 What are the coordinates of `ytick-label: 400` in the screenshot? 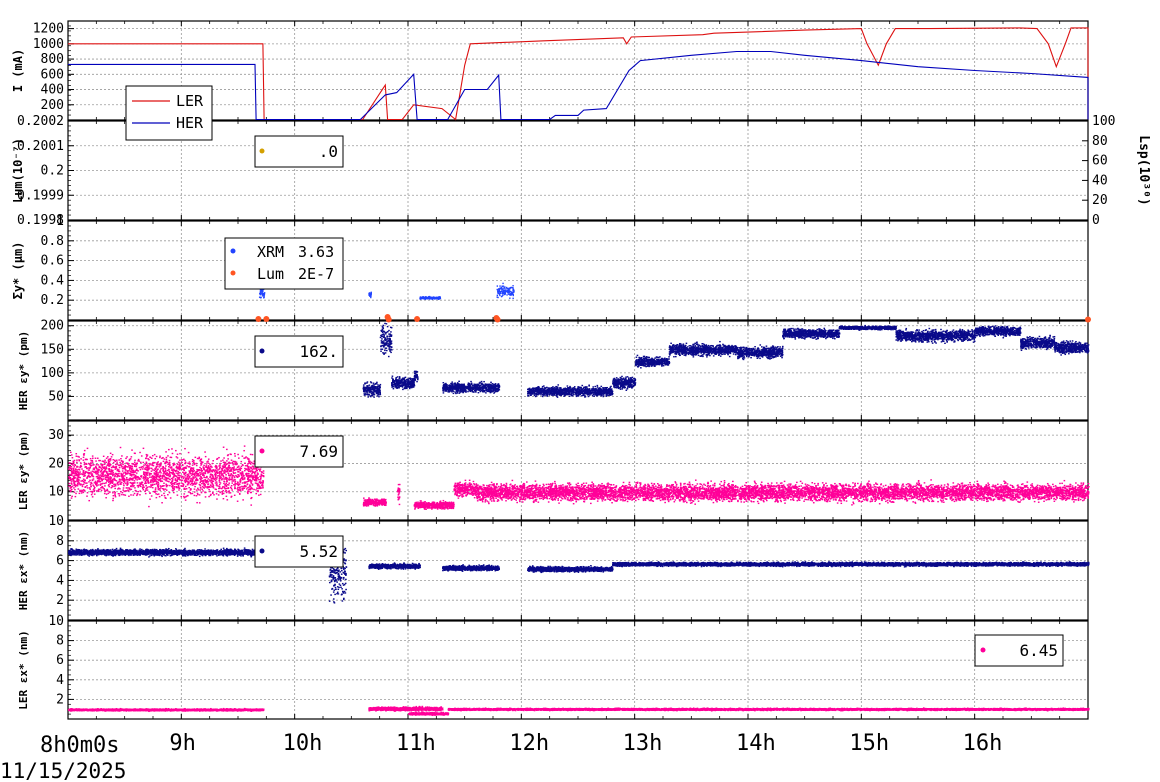 It's located at (52, 90).